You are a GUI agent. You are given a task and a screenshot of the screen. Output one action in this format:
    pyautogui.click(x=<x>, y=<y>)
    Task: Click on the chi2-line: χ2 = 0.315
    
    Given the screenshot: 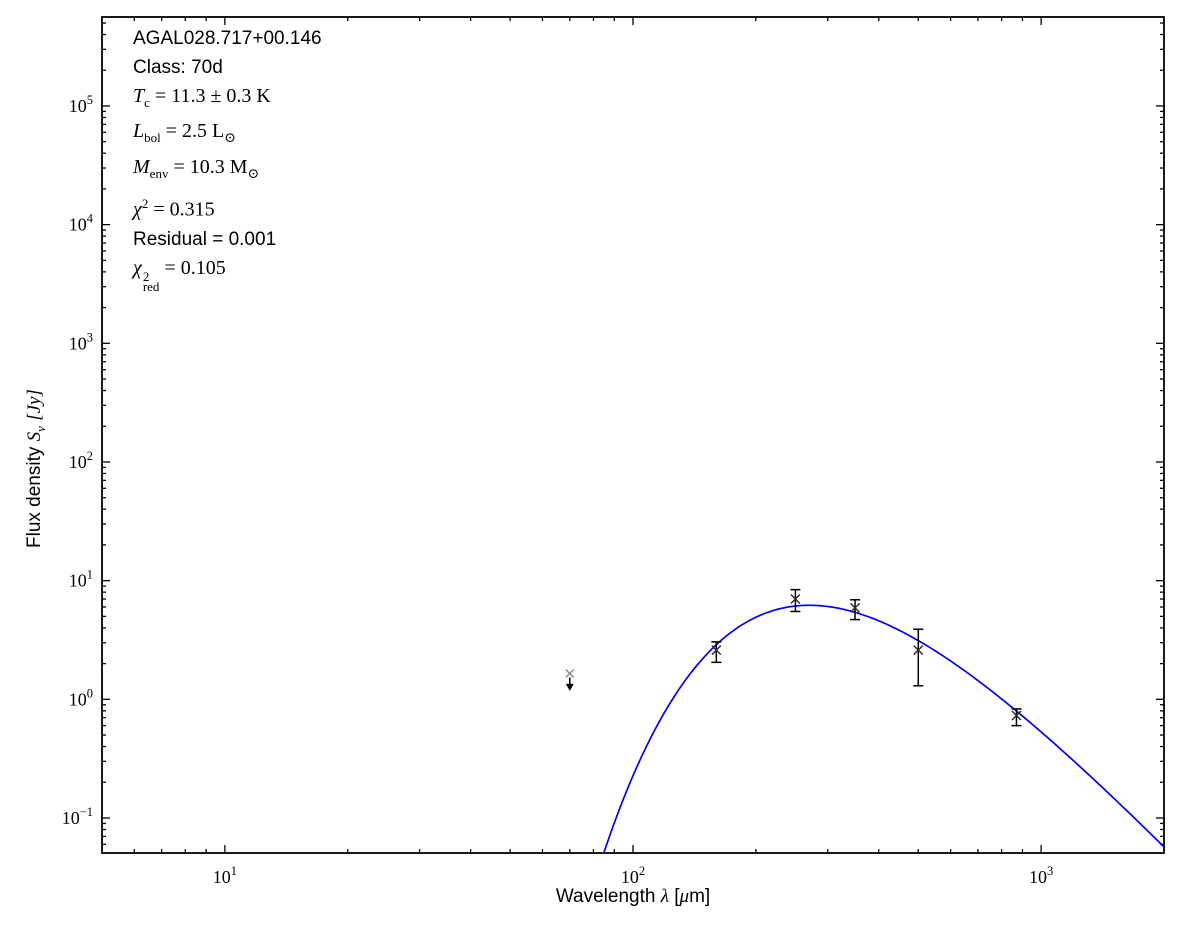 What is the action you would take?
    pyautogui.click(x=174, y=208)
    